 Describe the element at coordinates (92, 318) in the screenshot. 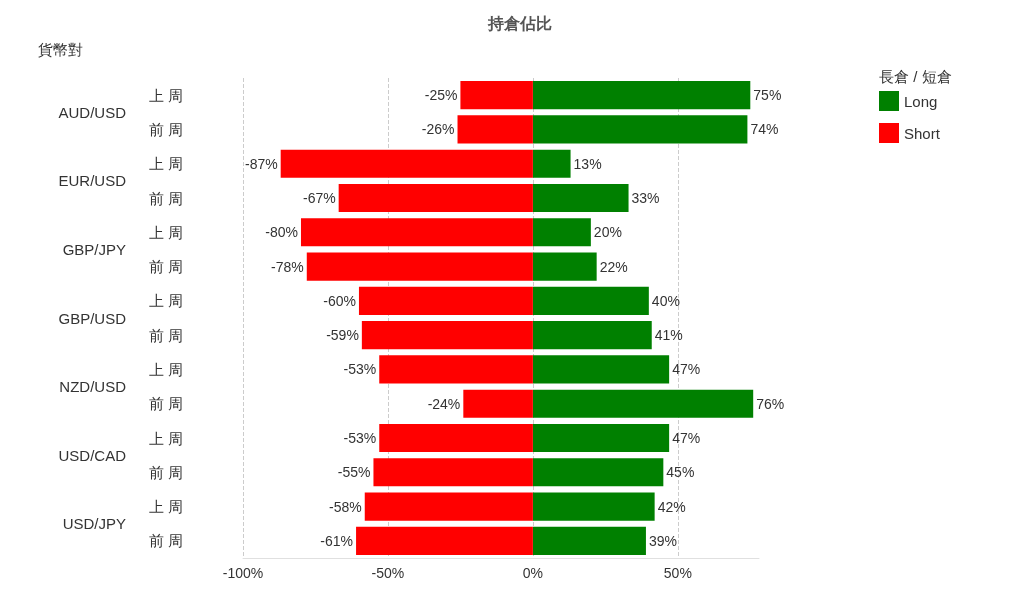

I see `text: GBP/USD` at that location.